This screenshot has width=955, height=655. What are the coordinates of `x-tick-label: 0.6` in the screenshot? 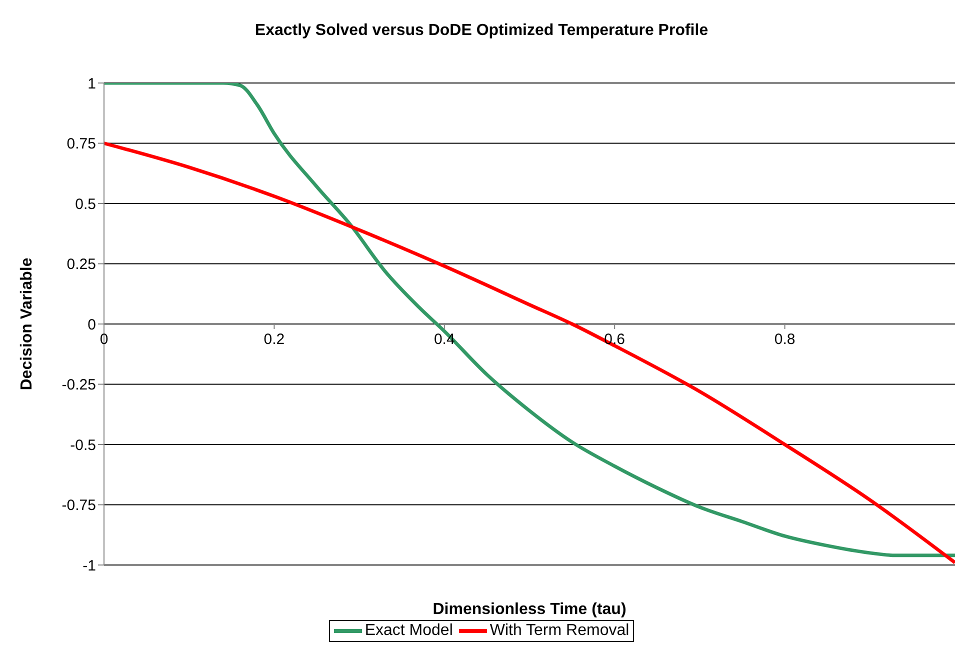 It's located at (615, 339).